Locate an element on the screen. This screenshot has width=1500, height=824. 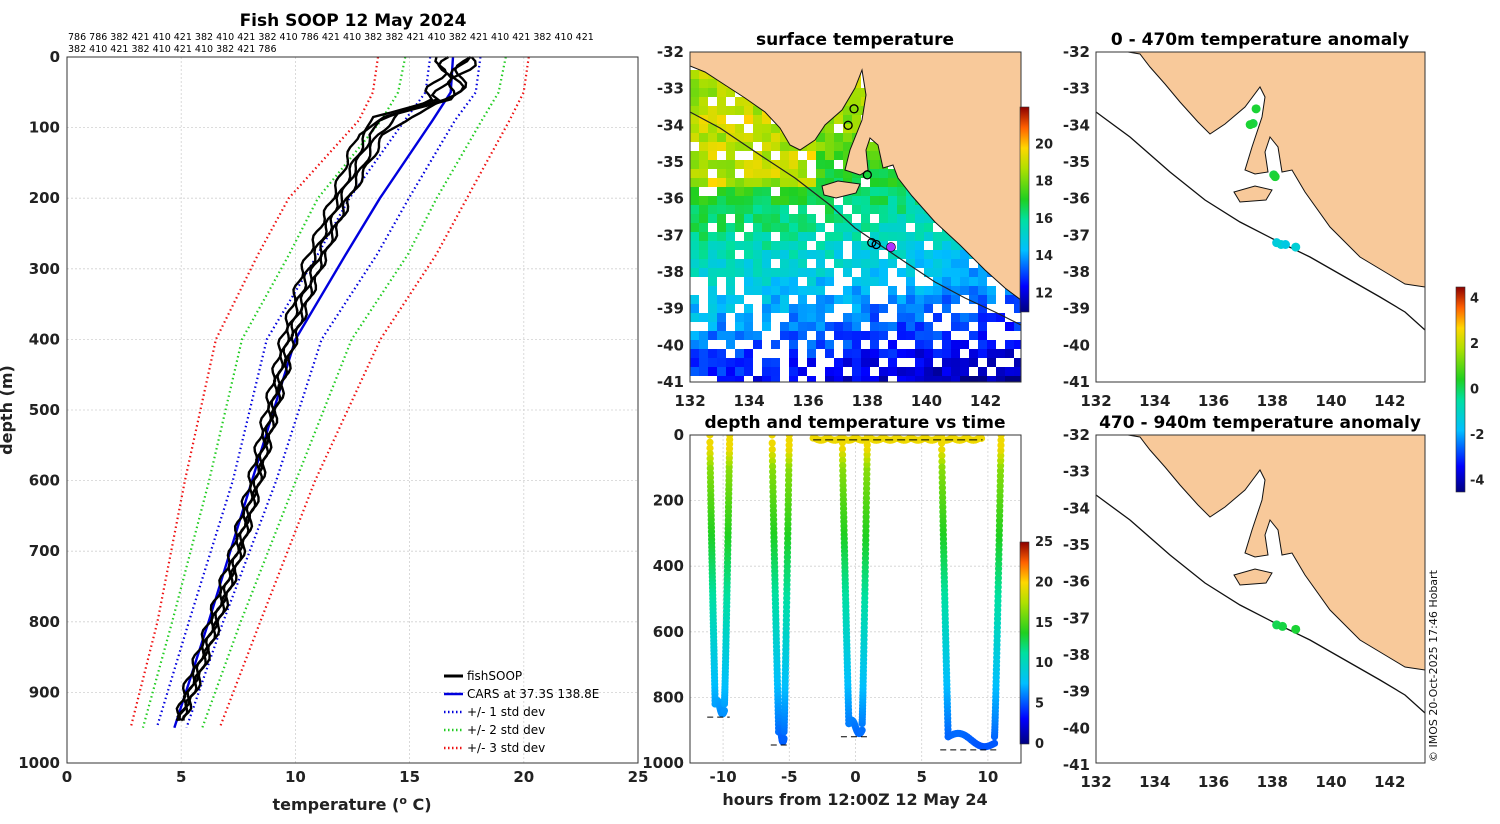
depth-time-x-tick-label: 5 is located at coordinates (921, 777).